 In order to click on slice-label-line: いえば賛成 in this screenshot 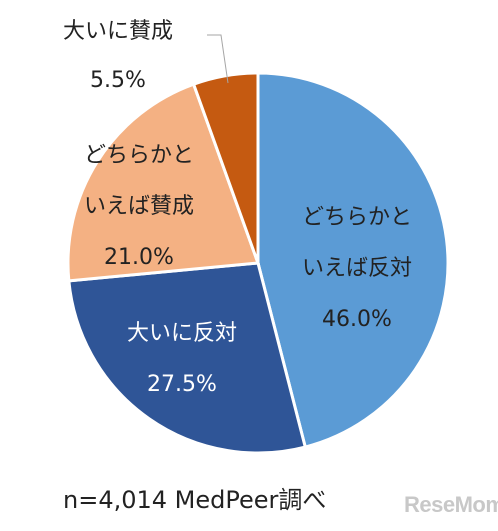, I will do `click(139, 206)`.